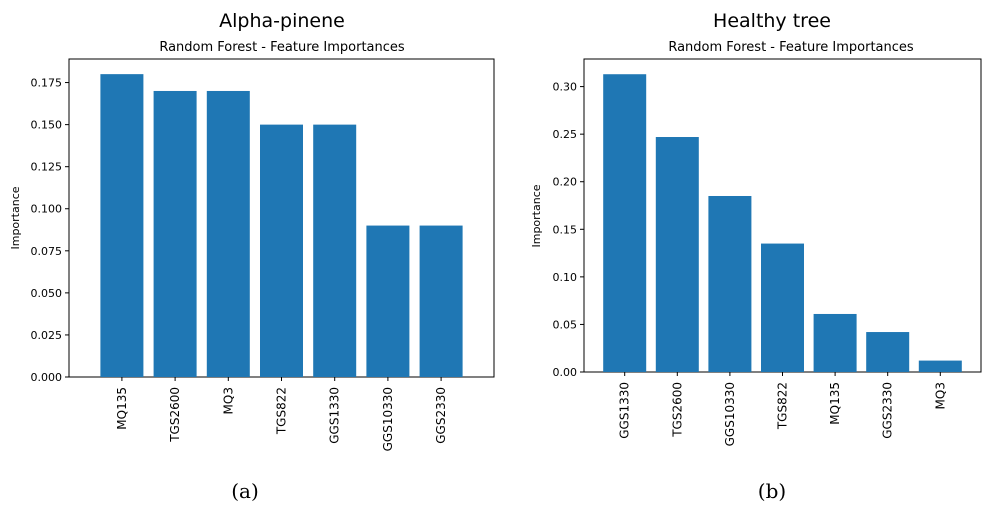 The width and height of the screenshot is (990, 506). Describe the element at coordinates (730, 414) in the screenshot. I see `chart-b-x-tick-label: GGS10330` at that location.